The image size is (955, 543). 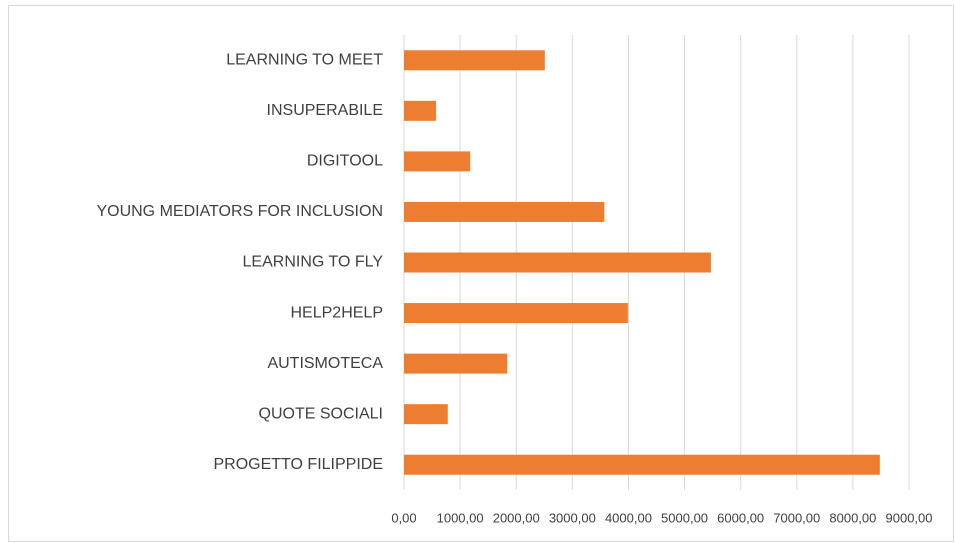 I want to click on y-tick-label: DIGITOOL, so click(x=345, y=161).